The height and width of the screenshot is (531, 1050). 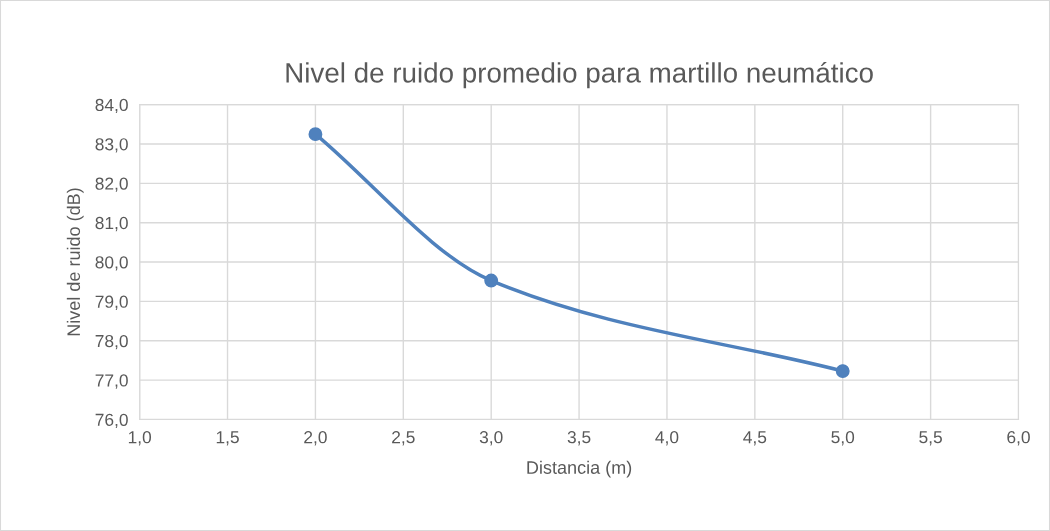 What do you see at coordinates (111, 184) in the screenshot?
I see `y-tick-label: 82,0` at bounding box center [111, 184].